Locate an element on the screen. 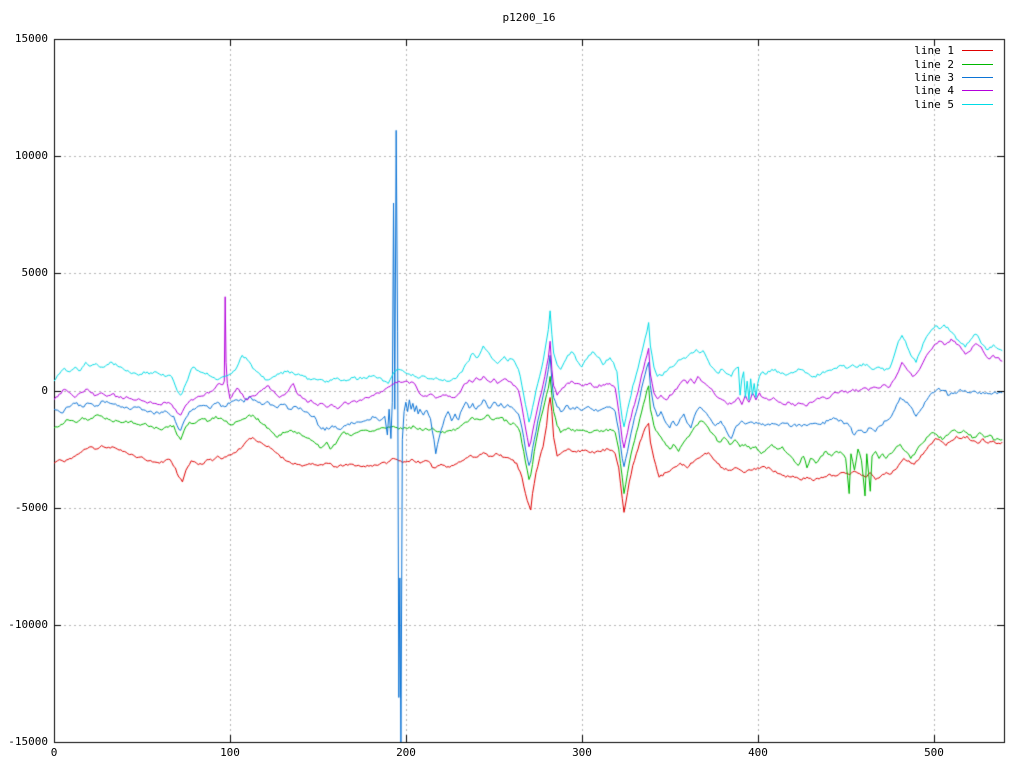  legend: line 1 line 2 line 3 line 4 line 5 is located at coordinates (953, 77).